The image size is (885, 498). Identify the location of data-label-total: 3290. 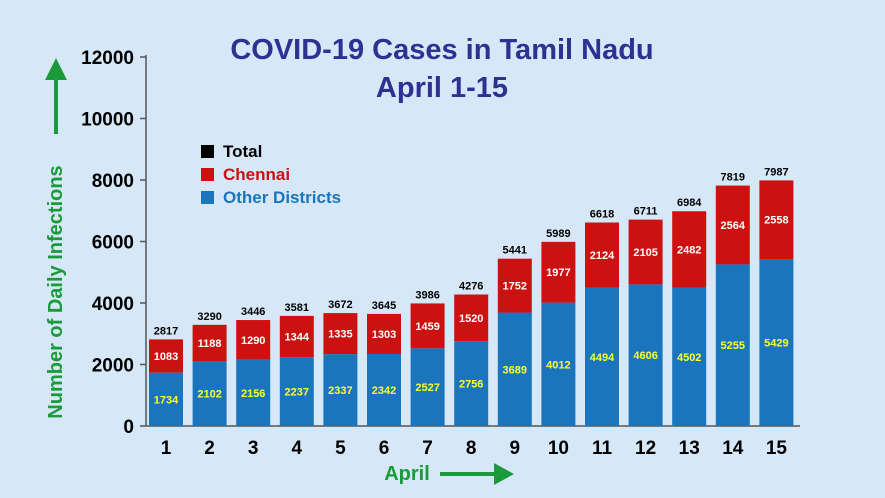
(209, 317).